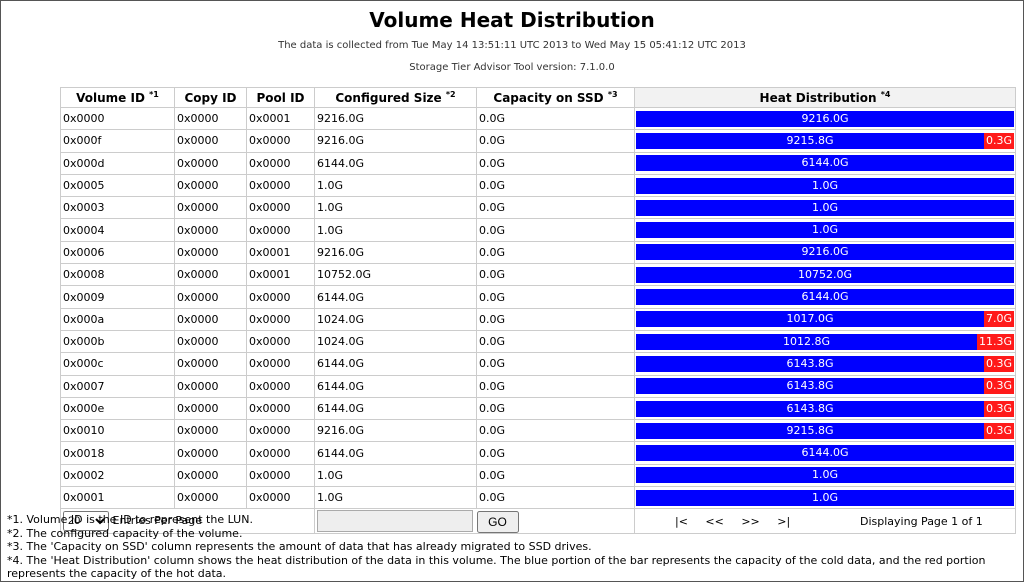  I want to click on table-row: 0x0018 0x0000 0x0000 6144.0G 0.0G 6144.0G, so click(538, 453).